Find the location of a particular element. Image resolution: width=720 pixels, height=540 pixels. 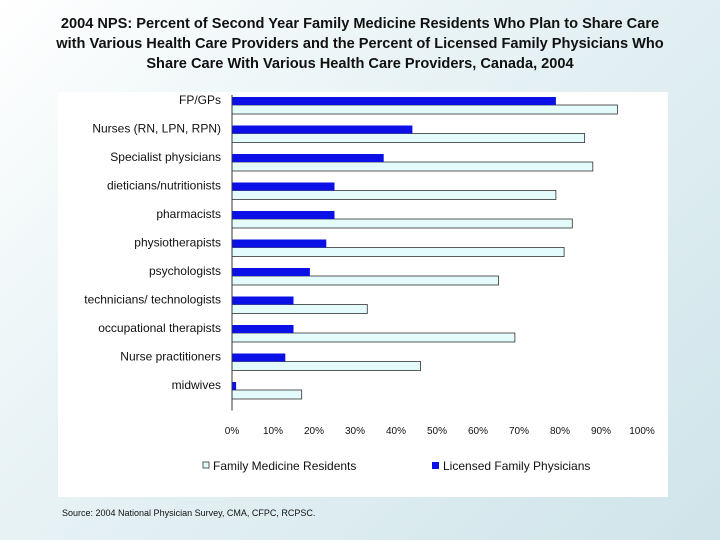

x-tick-label-7: 70% is located at coordinates (519, 431).